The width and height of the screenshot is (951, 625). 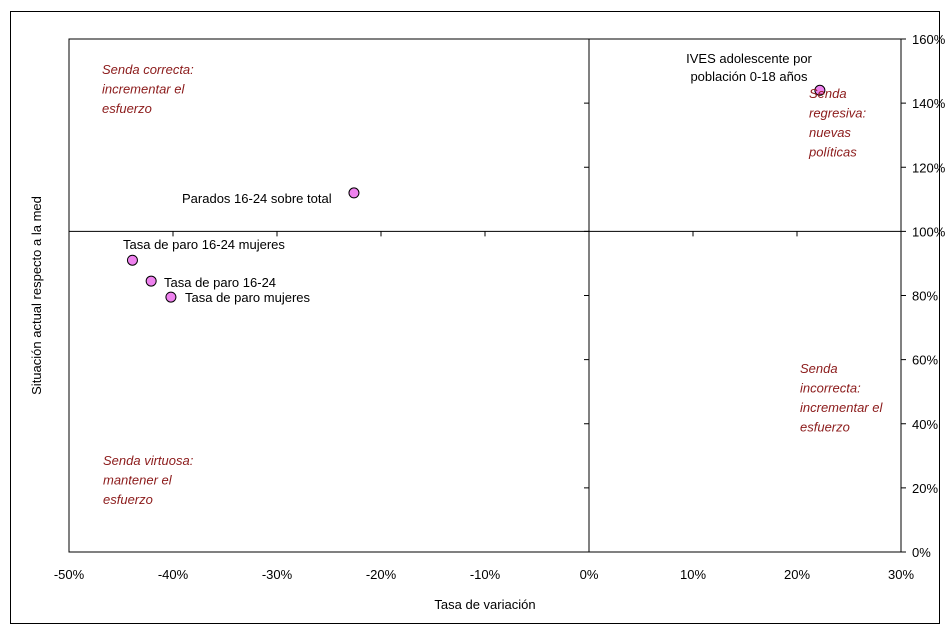 I want to click on y-tick-label: 100%, so click(x=929, y=231).